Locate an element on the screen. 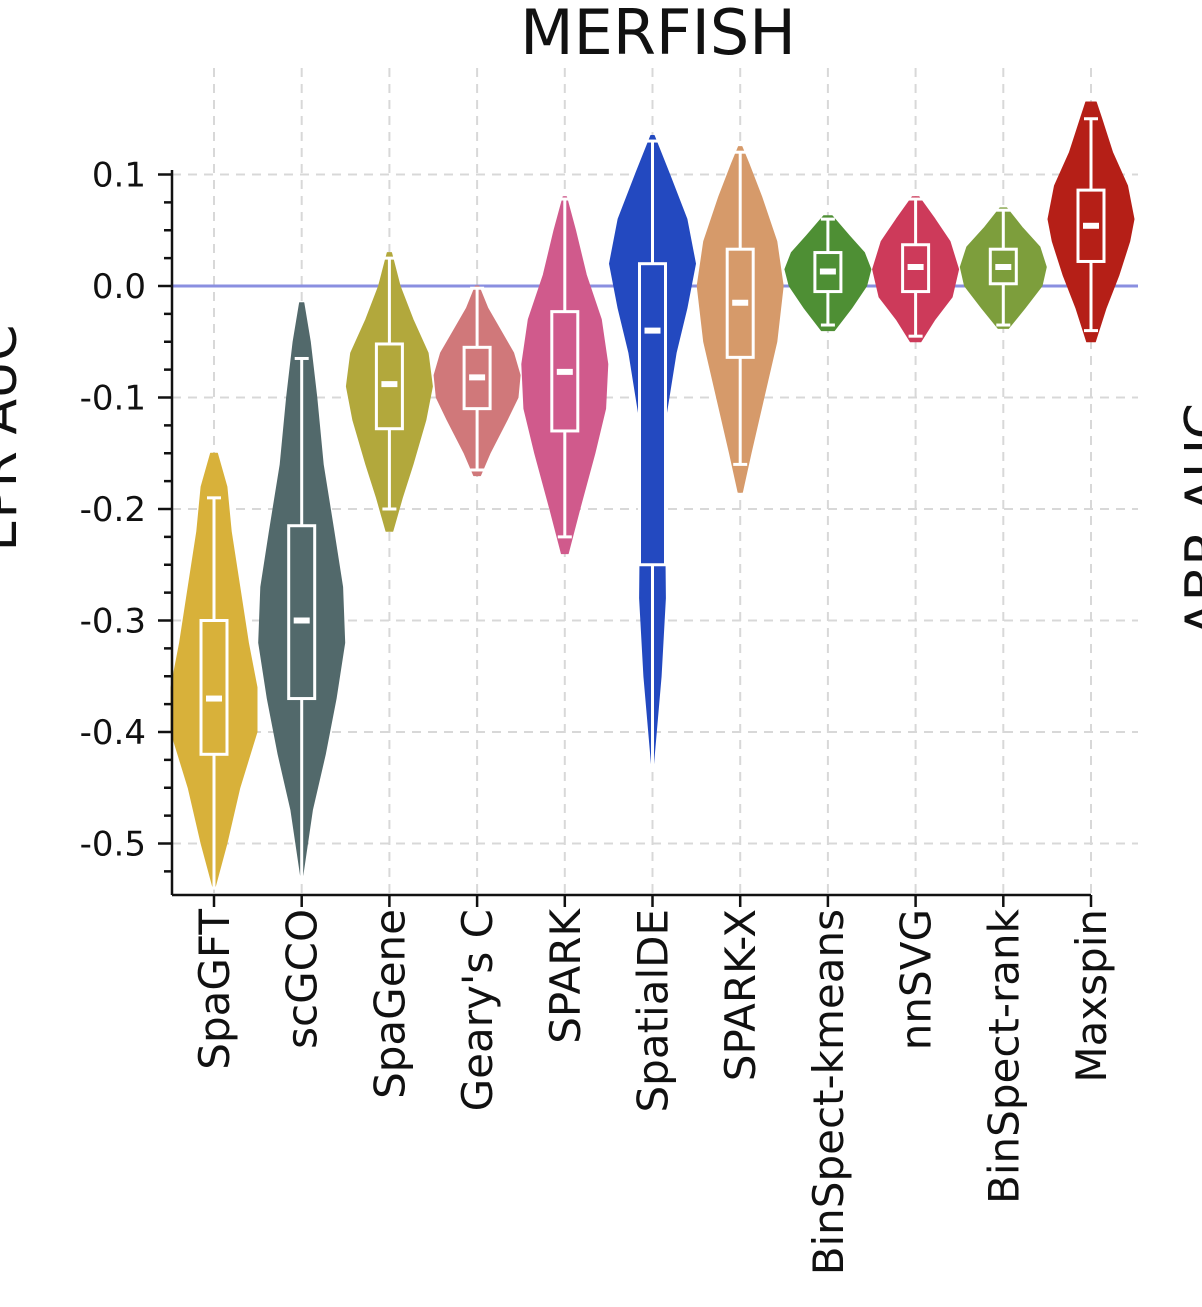  y-tick-label: -0.1 is located at coordinates (113, 399).